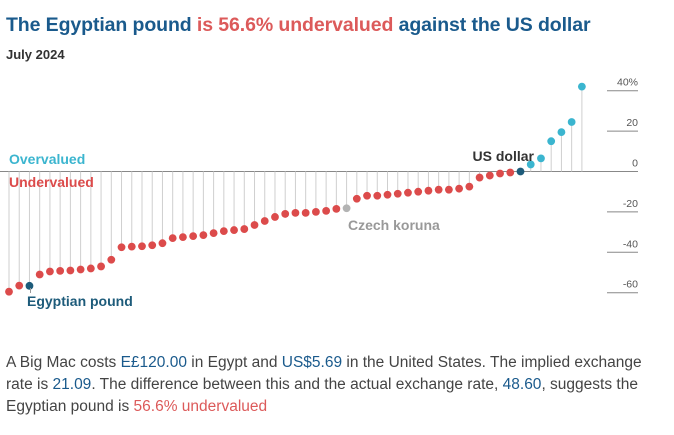  Describe the element at coordinates (35, 54) in the screenshot. I see `chart-subtitle: July 2024` at that location.